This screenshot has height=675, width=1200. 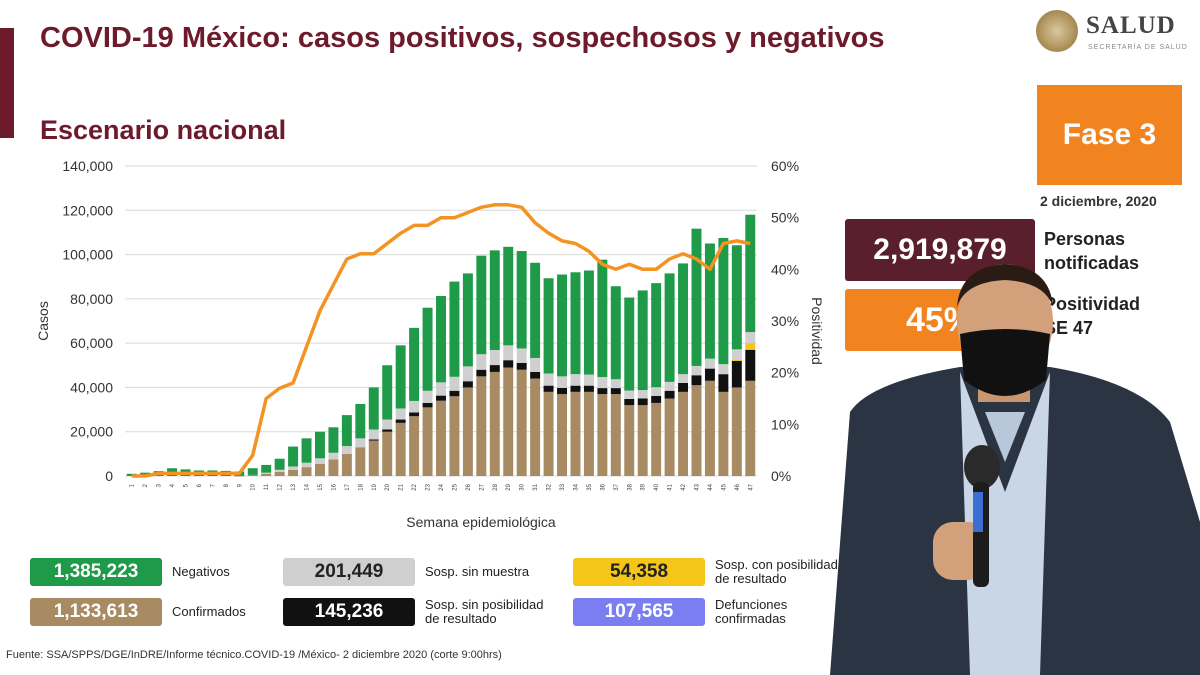 What do you see at coordinates (630, 486) in the screenshot?
I see `x-tick-label: 38` at bounding box center [630, 486].